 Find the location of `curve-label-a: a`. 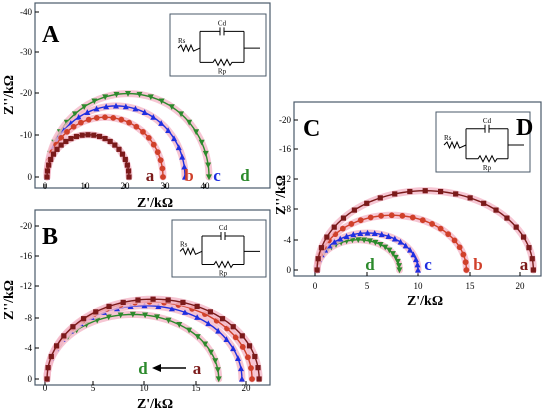

curve-label-a: a is located at coordinates (524, 264).